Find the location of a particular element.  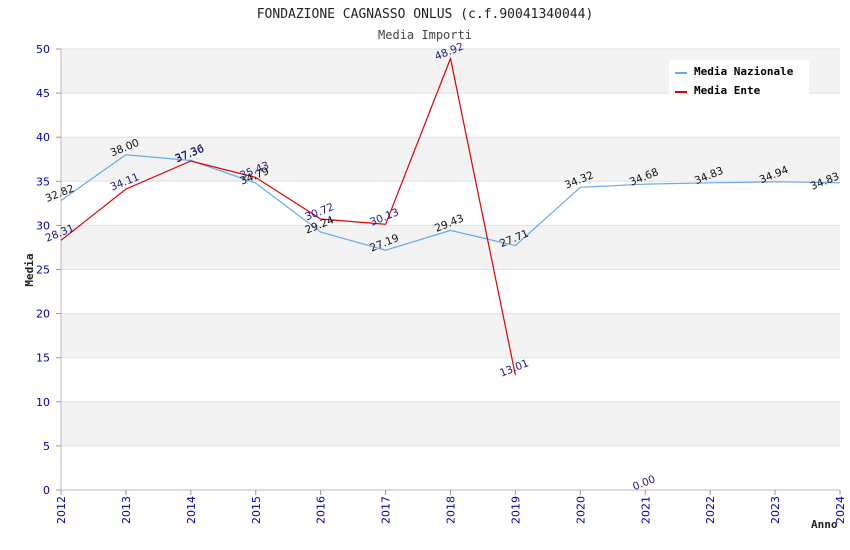

legend: Media Nazionale Media Ente is located at coordinates (739, 78).